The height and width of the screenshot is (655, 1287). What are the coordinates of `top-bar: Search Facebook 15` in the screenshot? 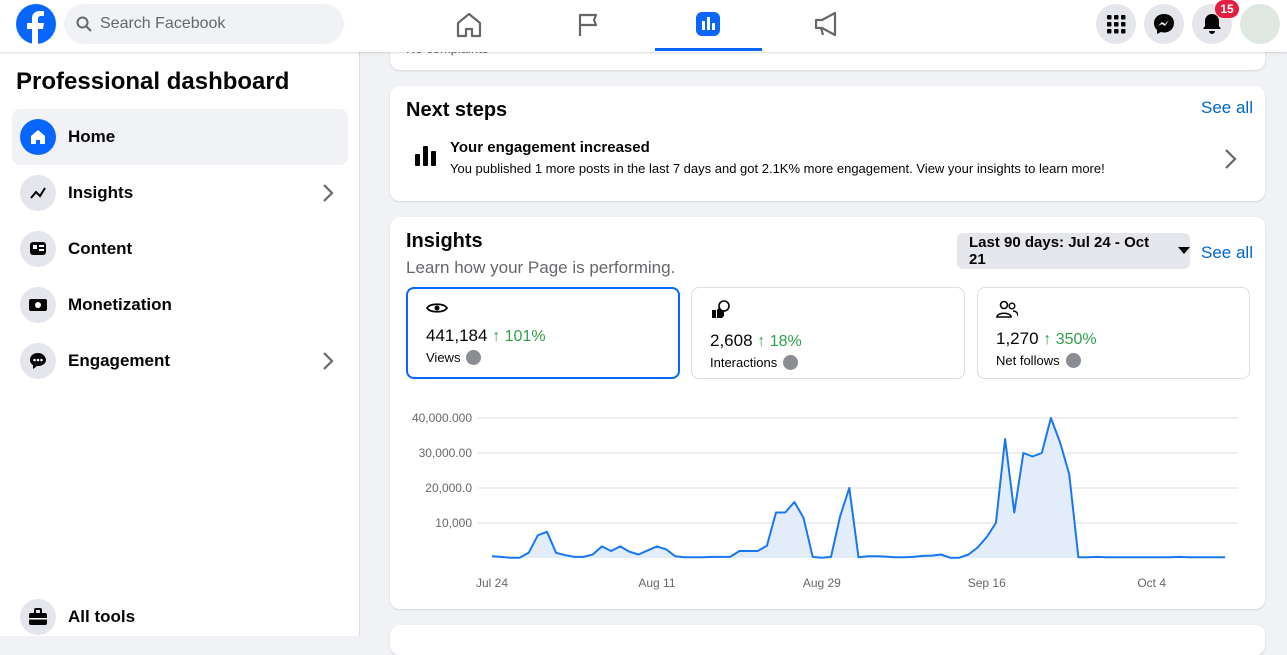 It's located at (643, 26).